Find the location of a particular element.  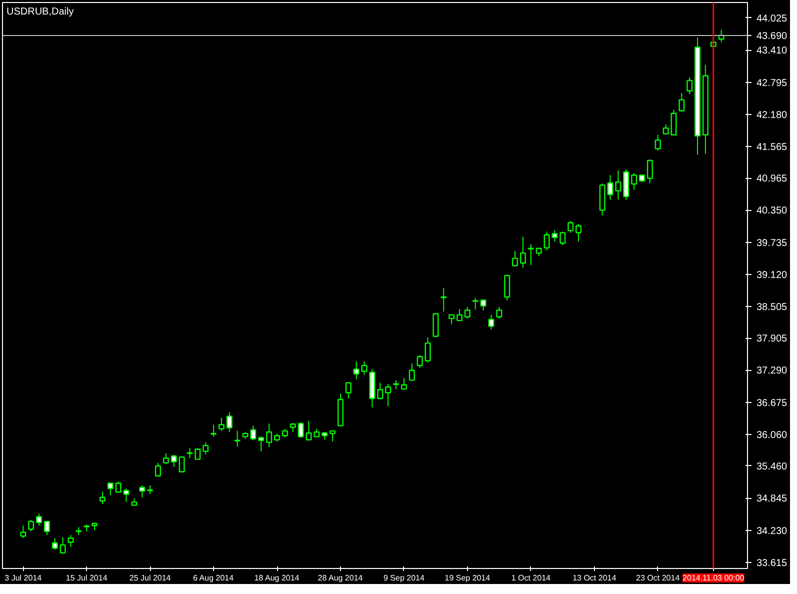

x-tick-label: 28 Aug 2014 is located at coordinates (341, 578).